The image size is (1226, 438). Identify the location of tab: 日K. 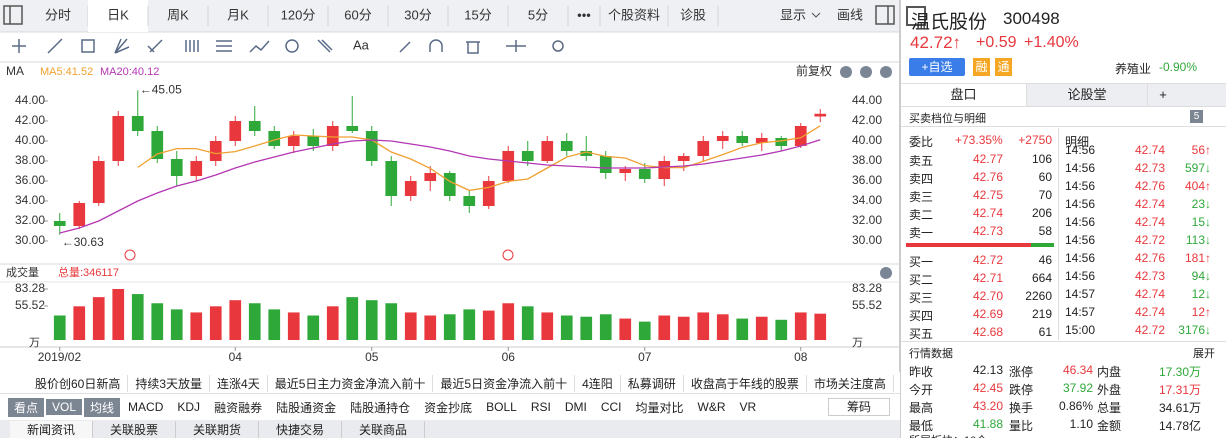
(118, 14).